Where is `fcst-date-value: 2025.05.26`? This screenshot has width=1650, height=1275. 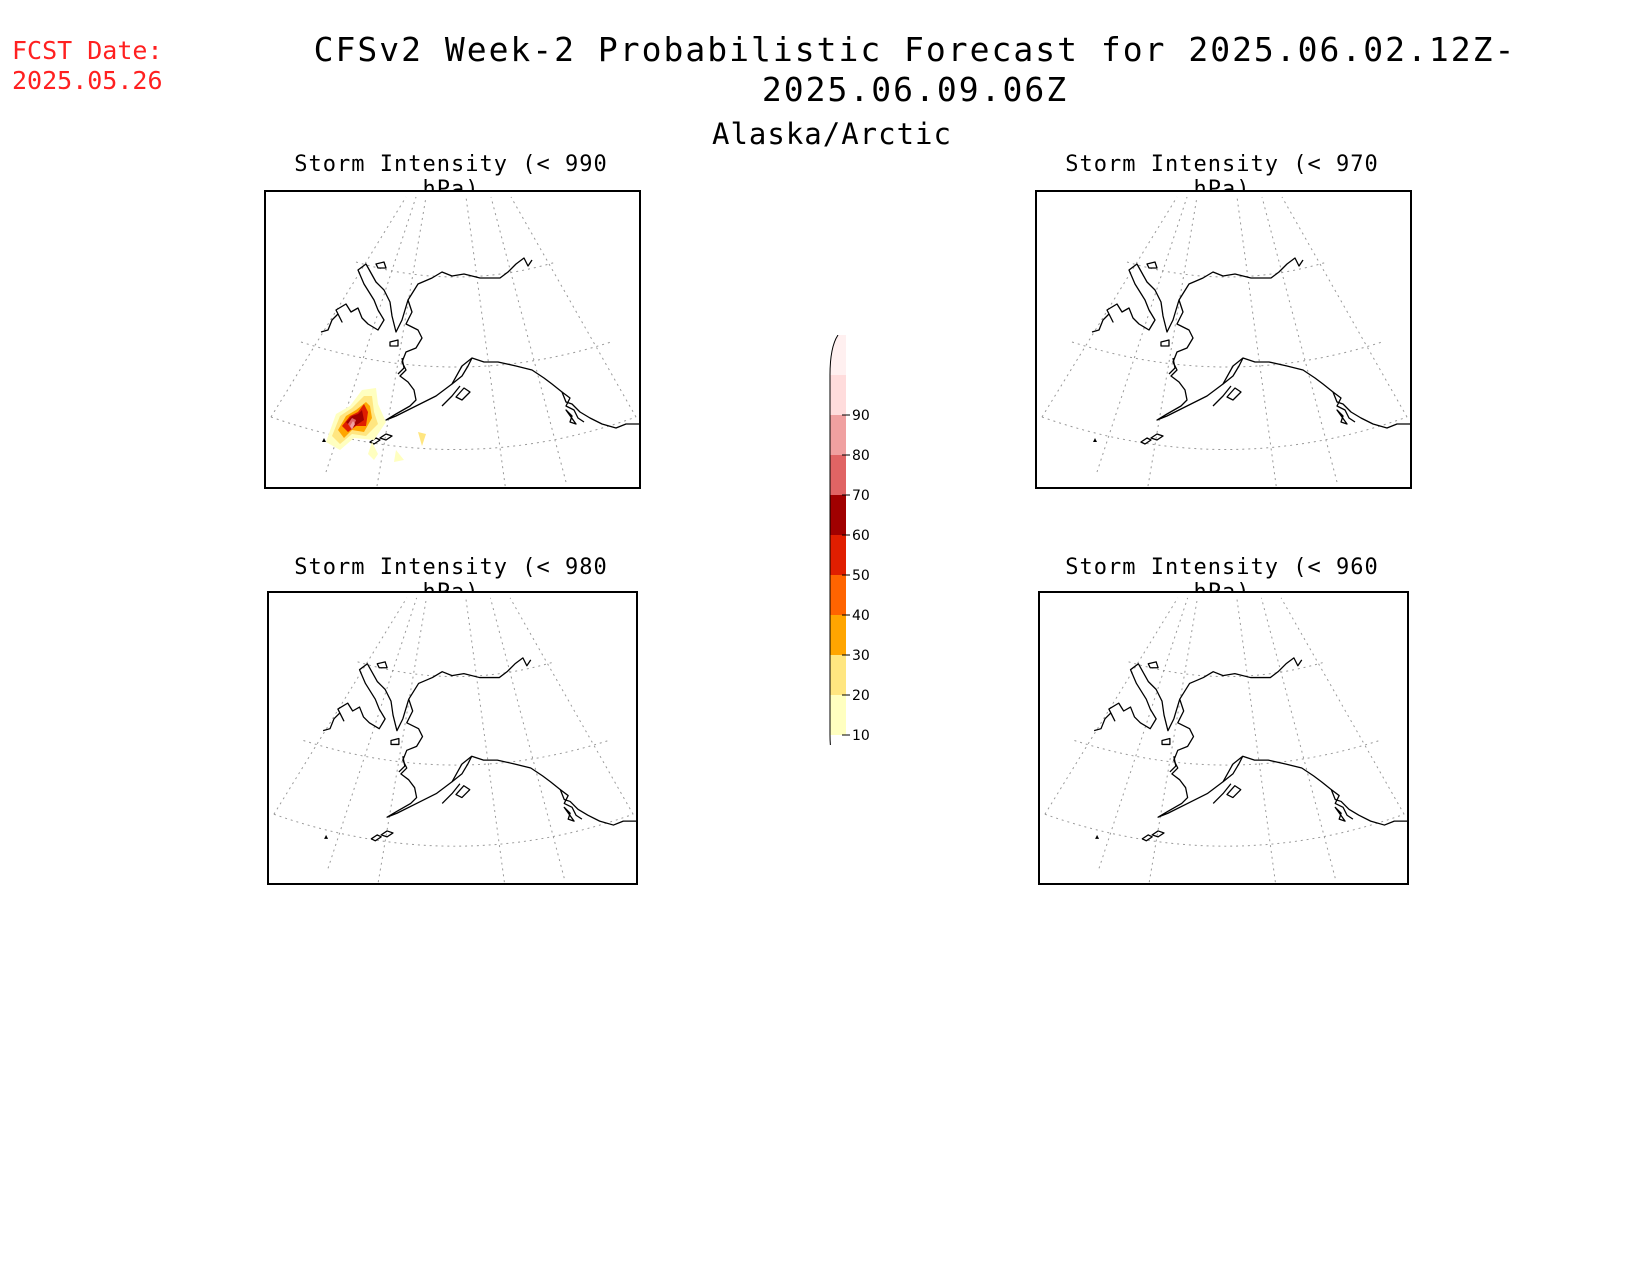 fcst-date-value: 2025.05.26 is located at coordinates (87, 80).